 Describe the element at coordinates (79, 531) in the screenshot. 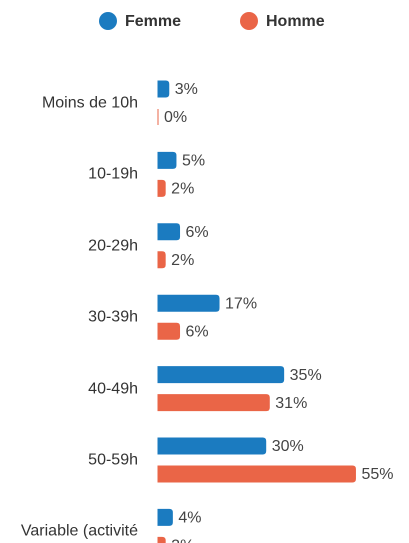

I see `category-label: Variable (activité` at that location.